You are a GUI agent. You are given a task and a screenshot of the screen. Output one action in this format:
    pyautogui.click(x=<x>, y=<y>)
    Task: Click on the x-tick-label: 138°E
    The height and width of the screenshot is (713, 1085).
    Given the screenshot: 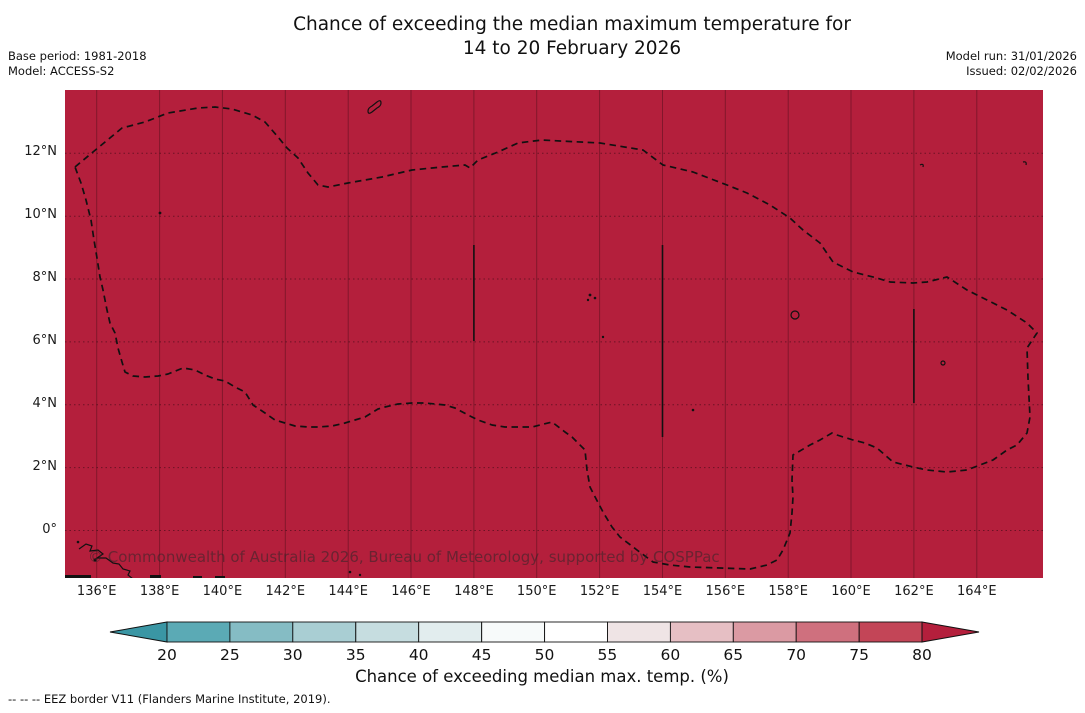 What is the action you would take?
    pyautogui.click(x=159, y=591)
    